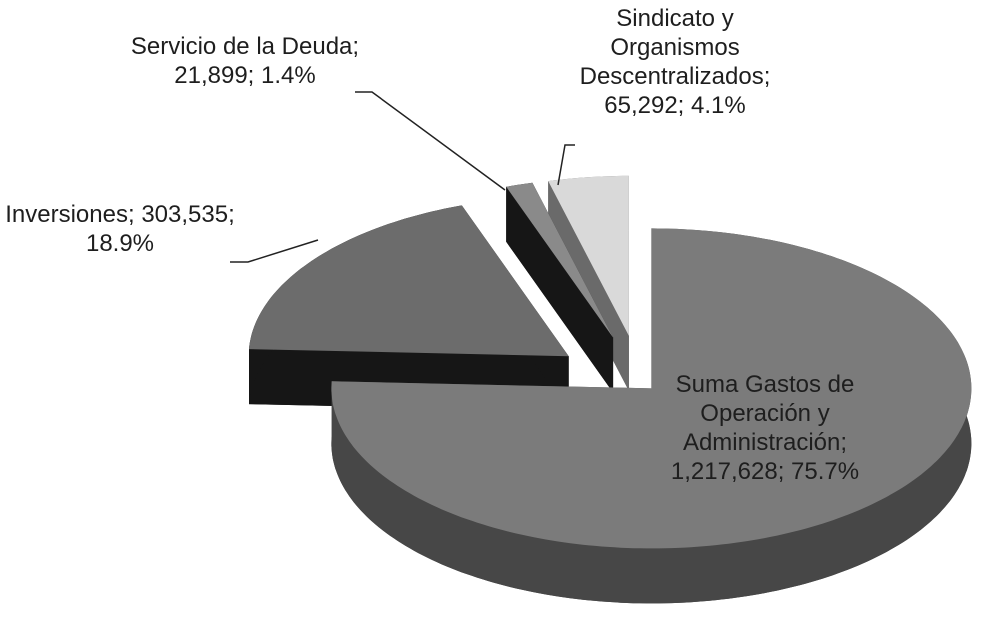  What do you see at coordinates (185, 214) in the screenshot?
I see `label-part: 303,535` at bounding box center [185, 214].